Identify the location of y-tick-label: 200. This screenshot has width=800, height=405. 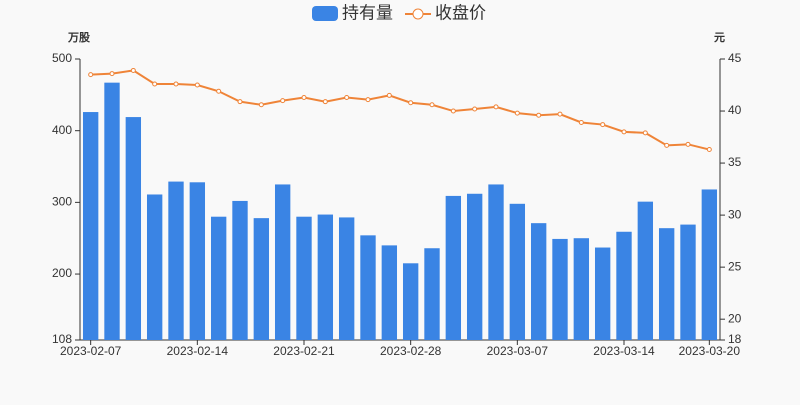
(62, 273).